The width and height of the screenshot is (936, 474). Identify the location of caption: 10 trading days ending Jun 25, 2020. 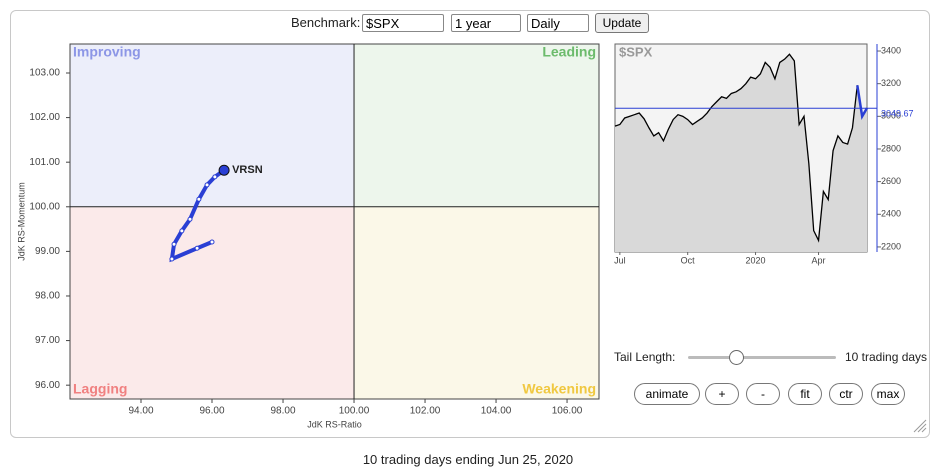
(468, 459).